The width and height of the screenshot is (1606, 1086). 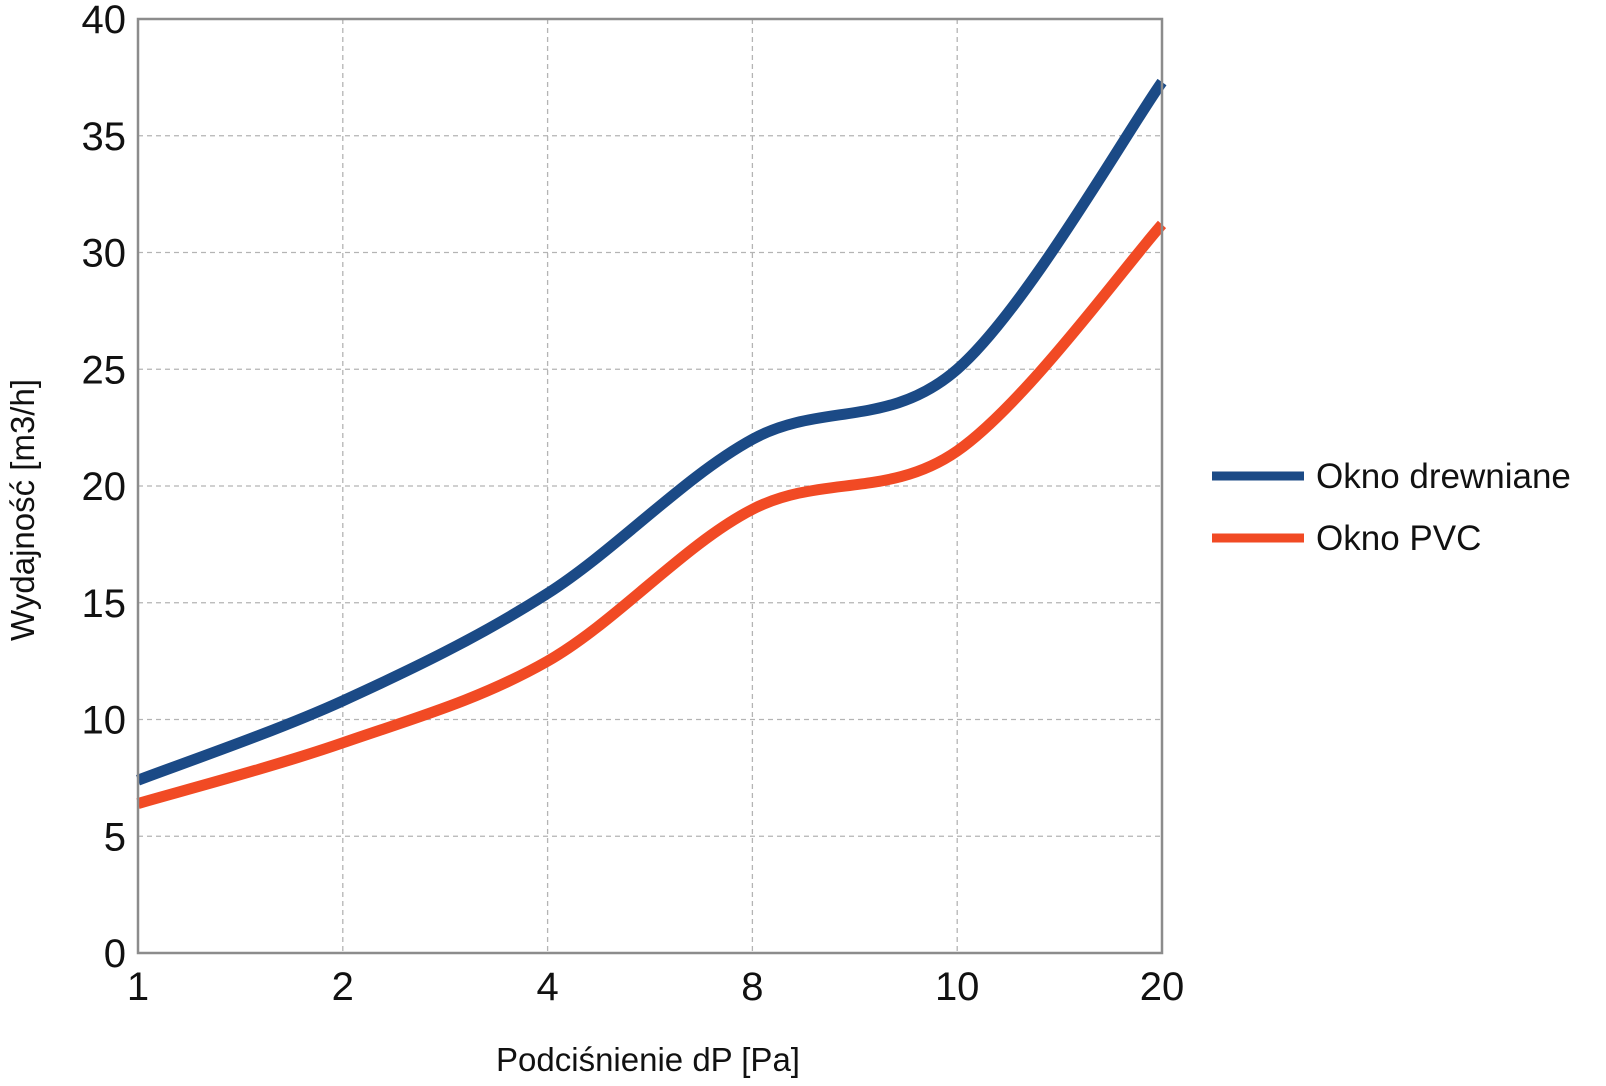 What do you see at coordinates (104, 254) in the screenshot?
I see `y-tick-label: 30` at bounding box center [104, 254].